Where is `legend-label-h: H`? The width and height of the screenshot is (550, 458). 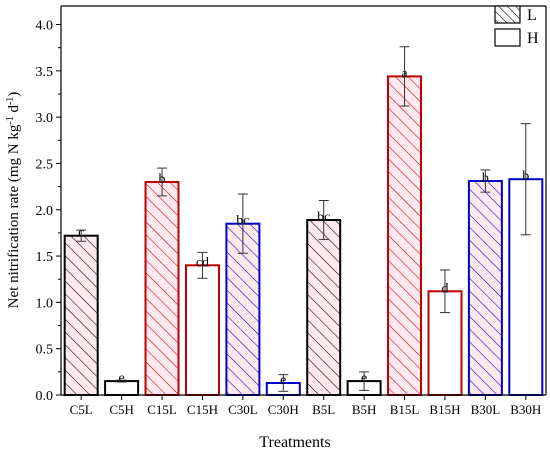 legend-label-h: H is located at coordinates (533, 38).